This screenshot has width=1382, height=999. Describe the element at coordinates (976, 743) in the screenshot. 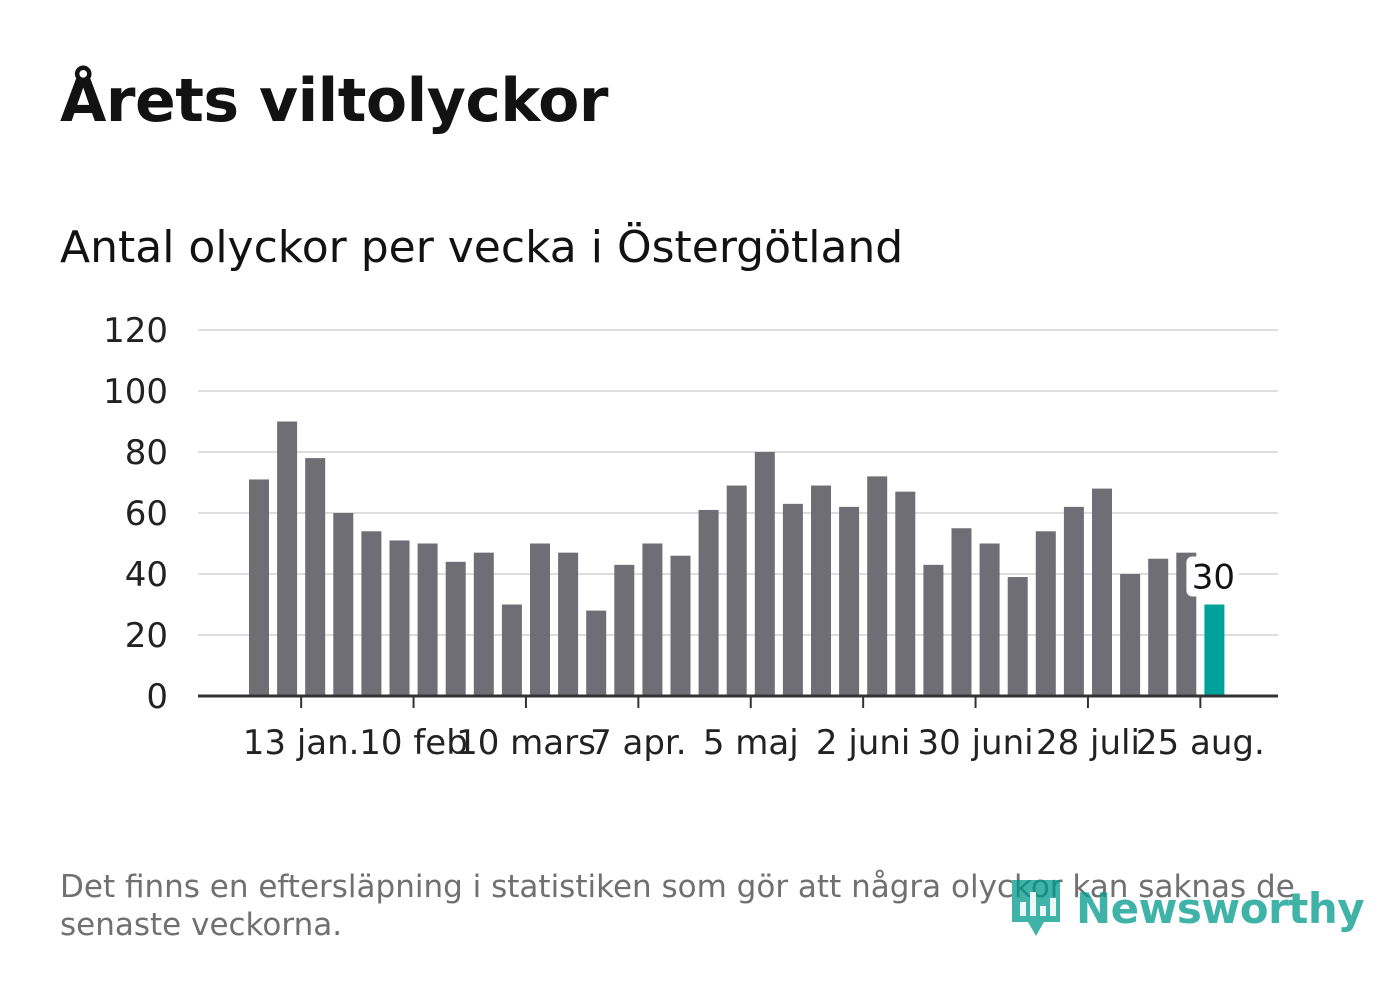

I see `x-tick-label: 30 juni` at that location.